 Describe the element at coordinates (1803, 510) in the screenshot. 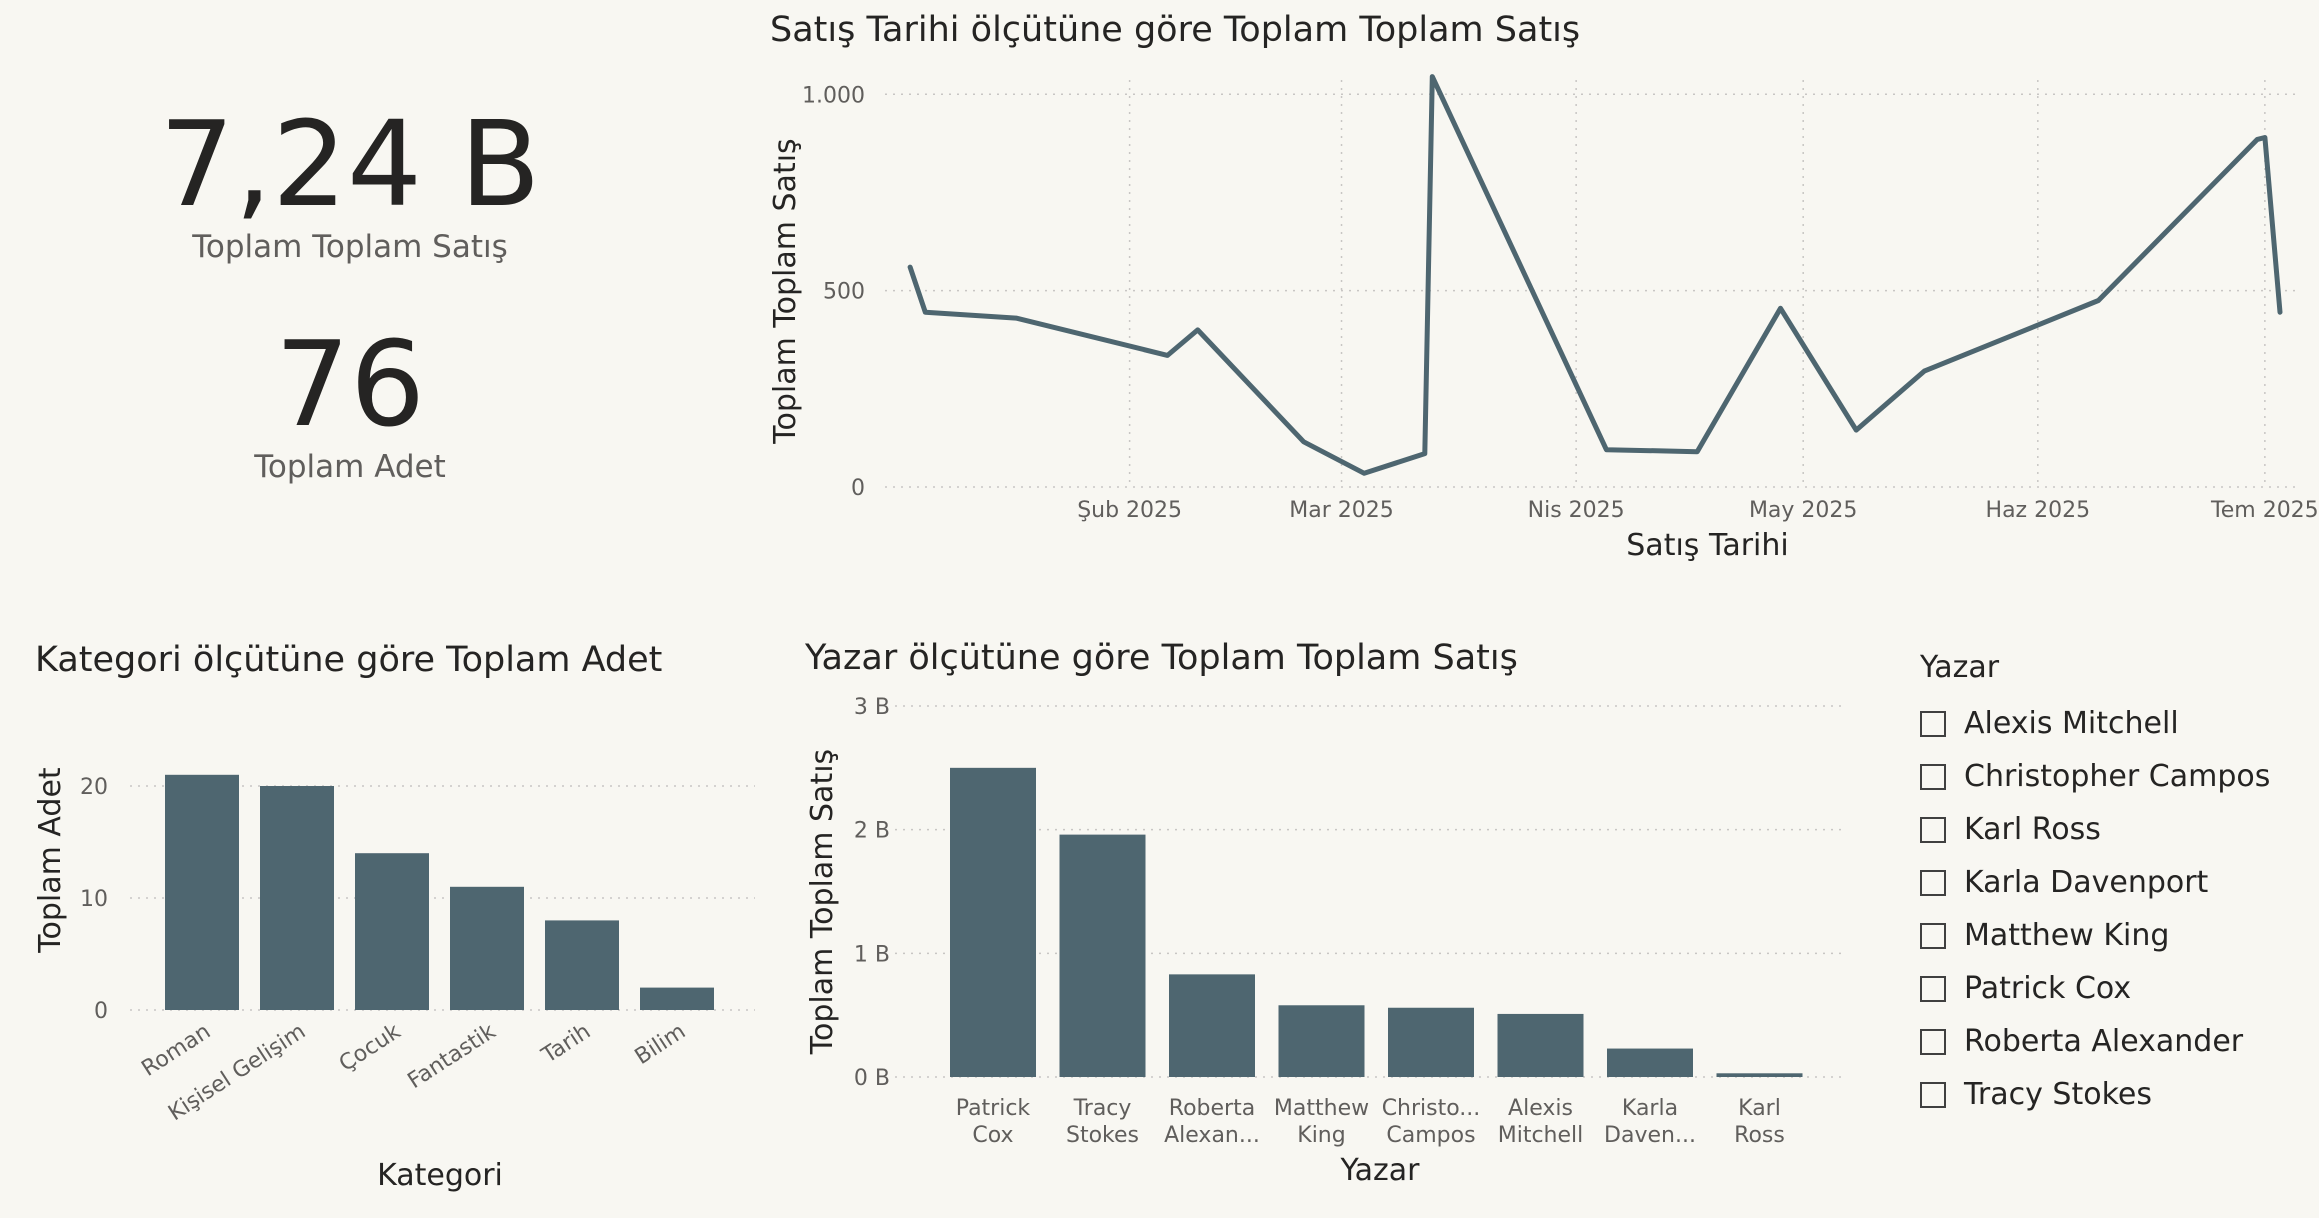

I see `x-tick-label: May 2025` at that location.